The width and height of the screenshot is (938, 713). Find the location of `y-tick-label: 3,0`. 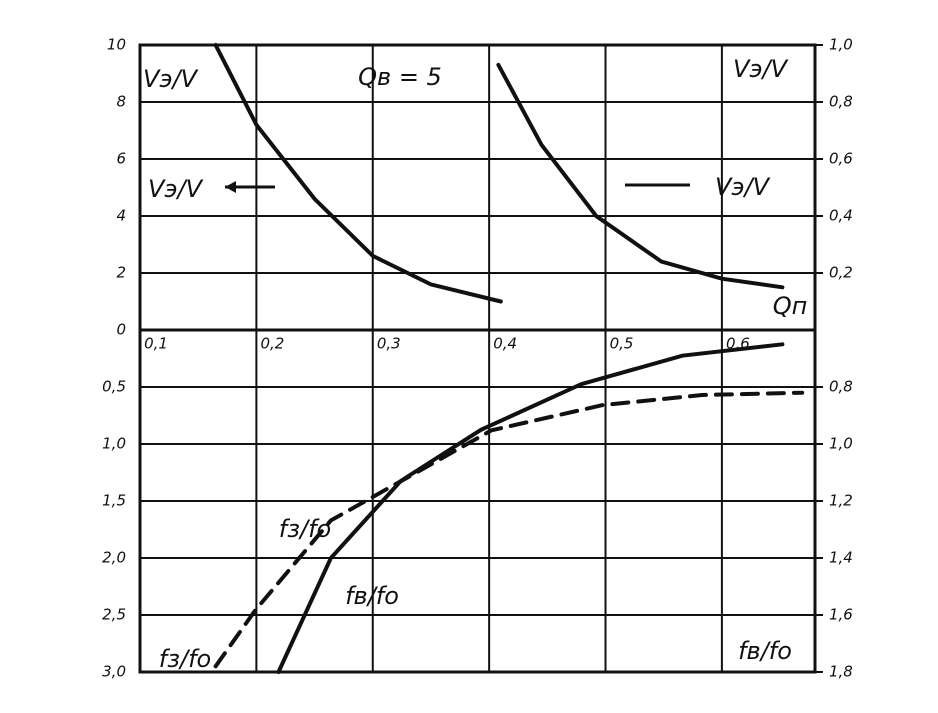

y-tick-label: 3,0 is located at coordinates (114, 672).